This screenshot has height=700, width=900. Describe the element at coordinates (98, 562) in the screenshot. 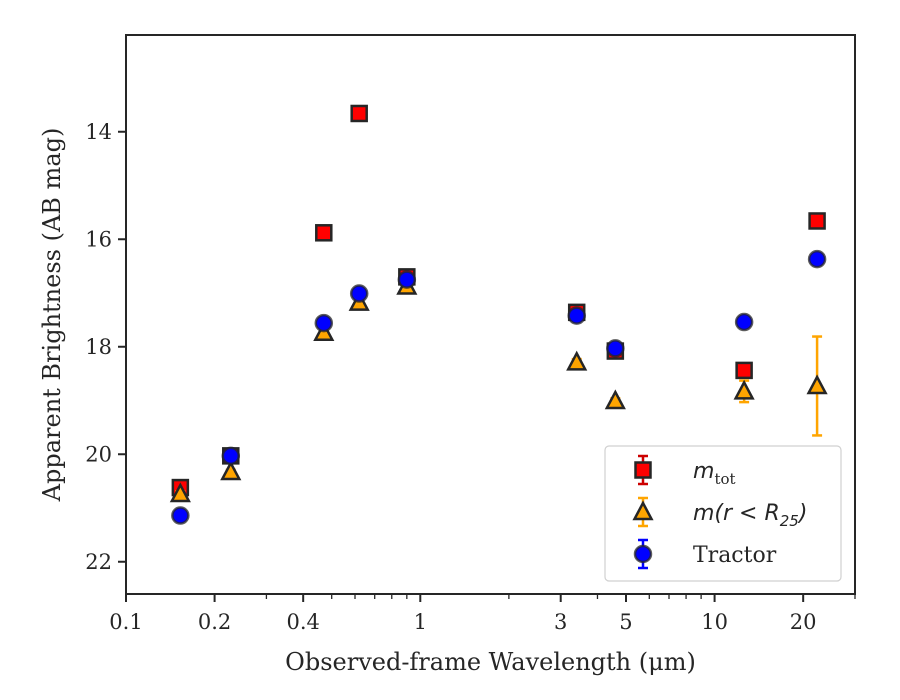

I see `y-tick-label: 22` at that location.